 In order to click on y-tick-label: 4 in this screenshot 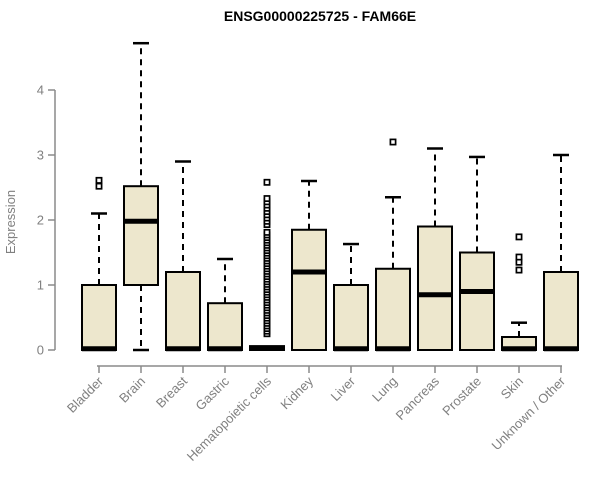, I will do `click(40, 90)`.